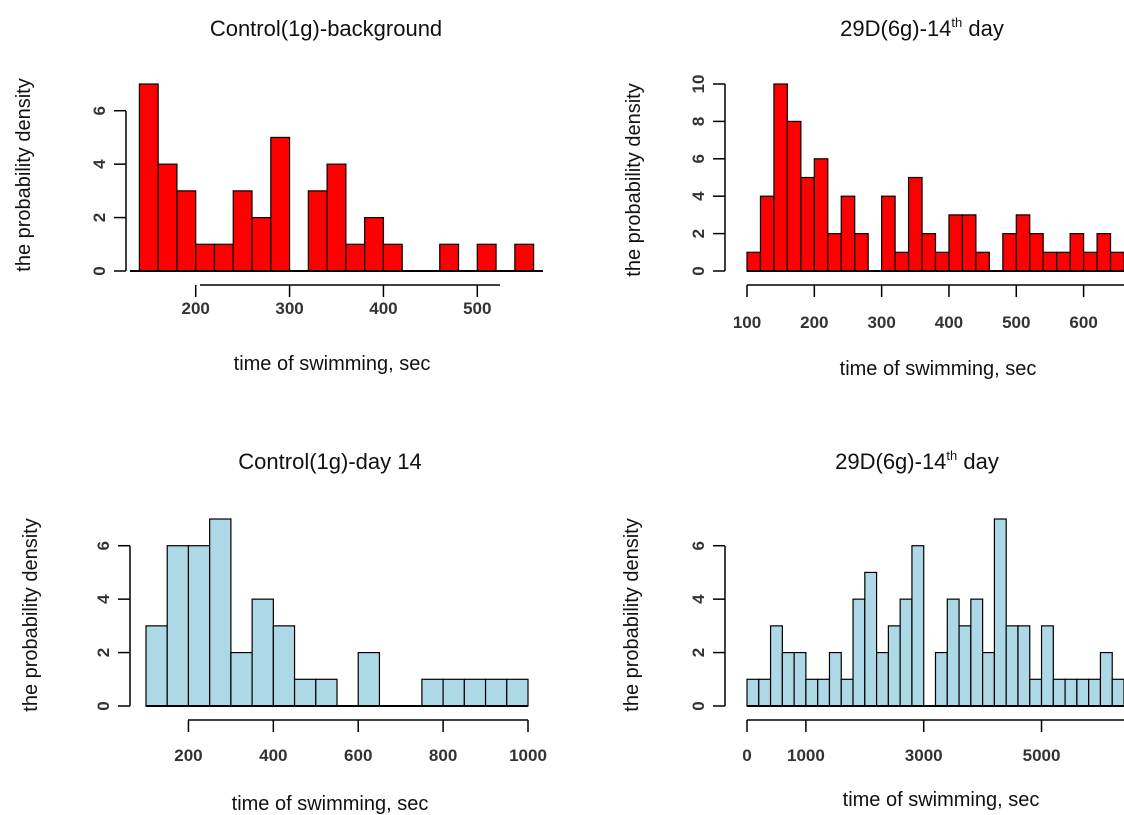 The image size is (1124, 815). Describe the element at coordinates (747, 322) in the screenshot. I see `x-tick-label: 100` at that location.